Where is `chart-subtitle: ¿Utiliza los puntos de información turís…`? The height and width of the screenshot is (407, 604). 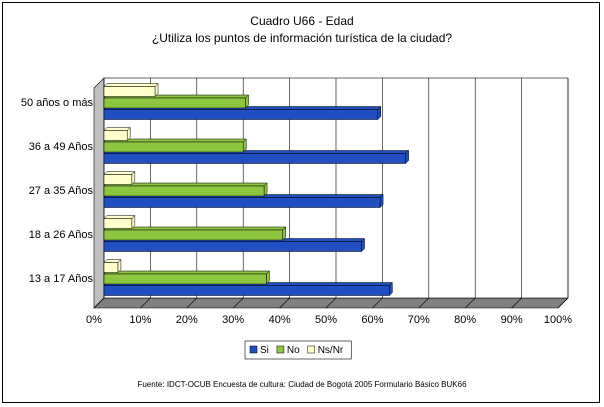 chart-subtitle: ¿Utiliza los puntos de información turís… is located at coordinates (302, 38).